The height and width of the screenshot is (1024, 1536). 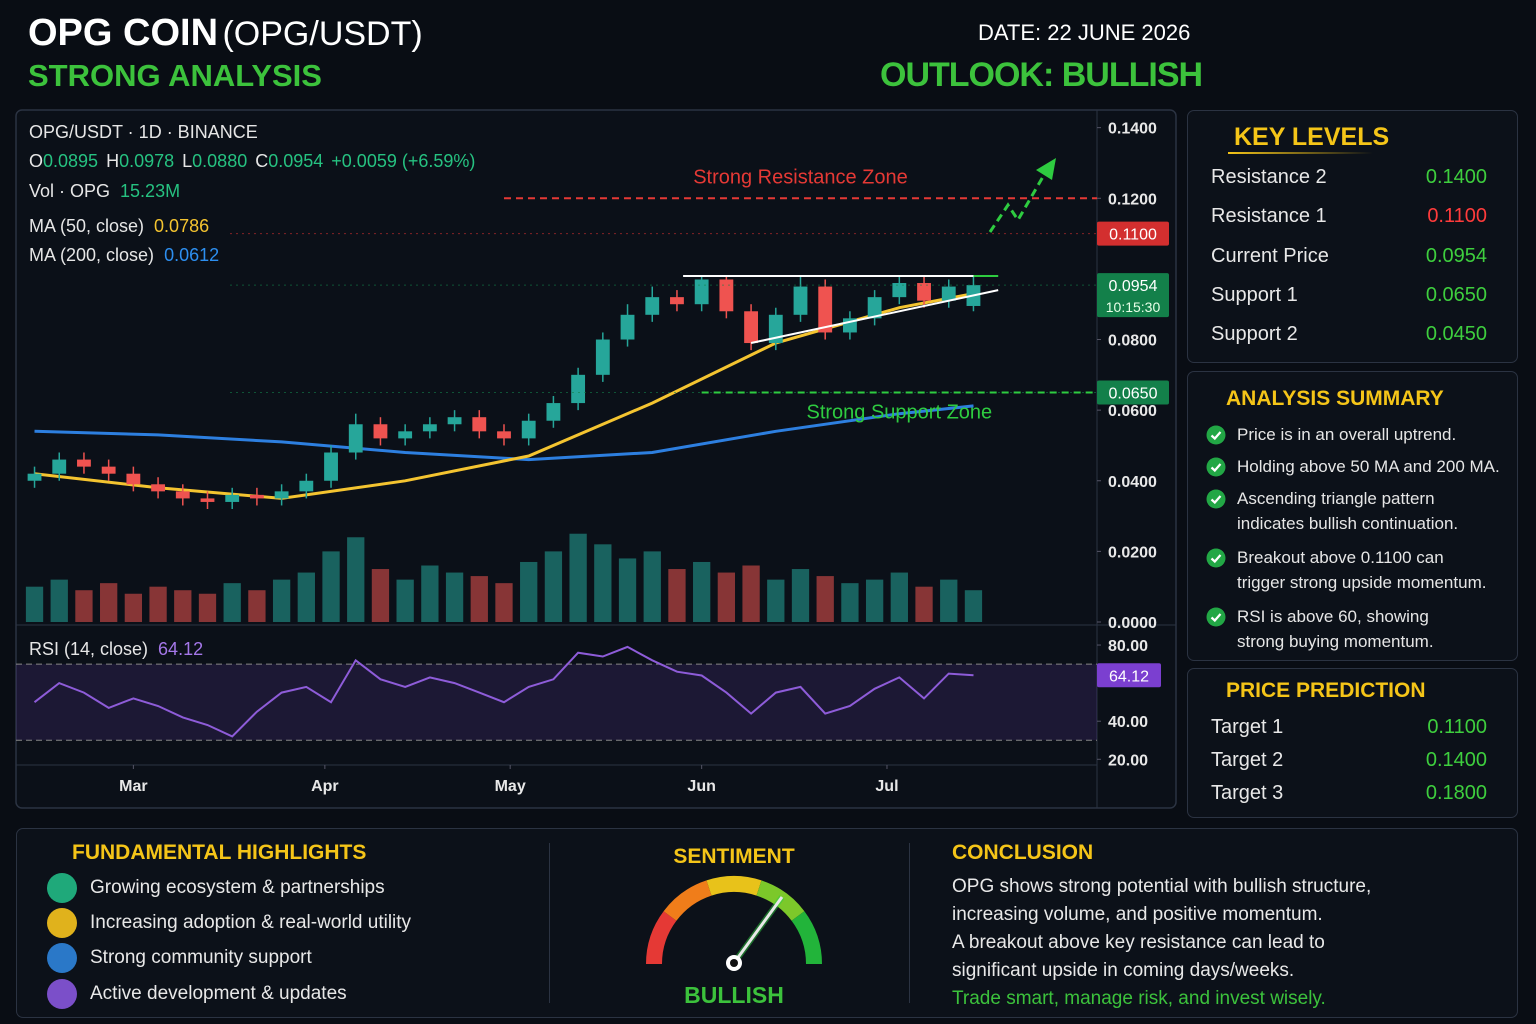 I want to click on summary-line: Breakout above 0.1100 can, so click(x=1340, y=557).